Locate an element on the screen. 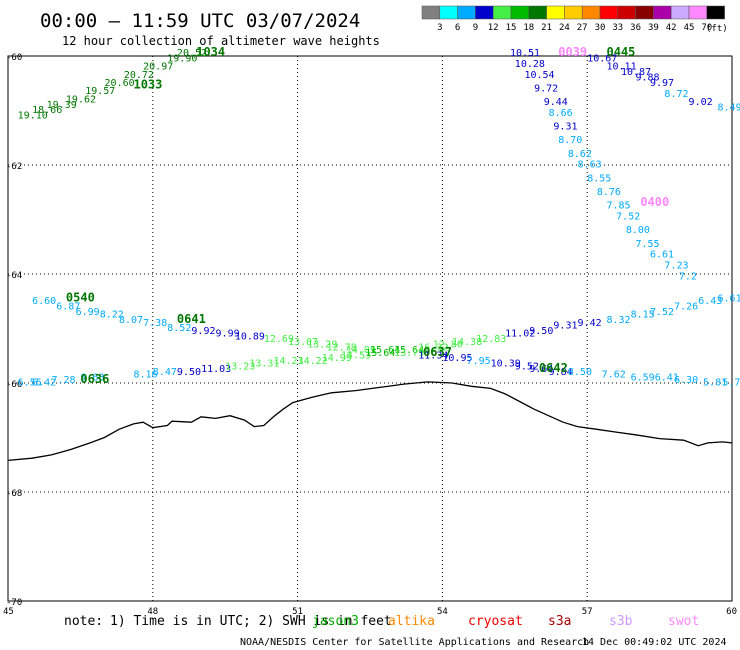 Image resolution: width=740 pixels, height=650 pixels. wave-height-value: 19.57 is located at coordinates (100, 91).